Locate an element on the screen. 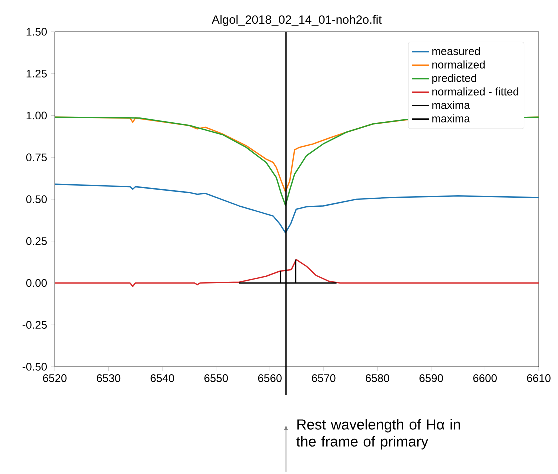  y-tick-label: 1.25 is located at coordinates (36, 74).